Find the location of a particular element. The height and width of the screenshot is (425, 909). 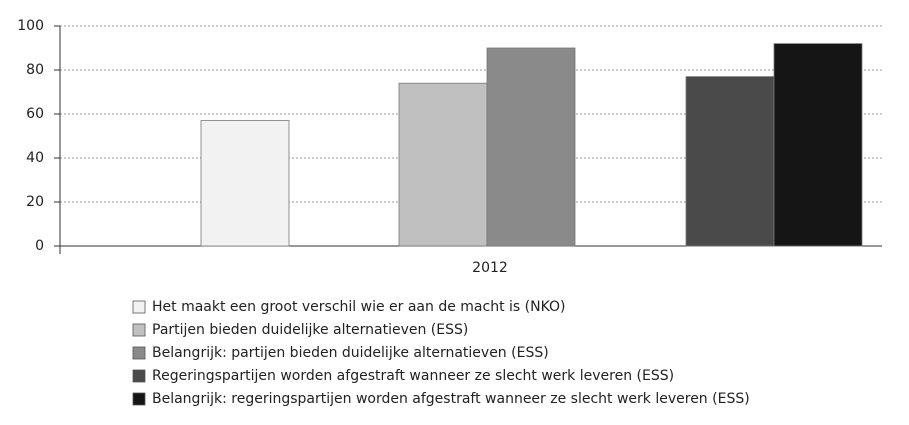

x-tick-label: 2012 is located at coordinates (490, 268).